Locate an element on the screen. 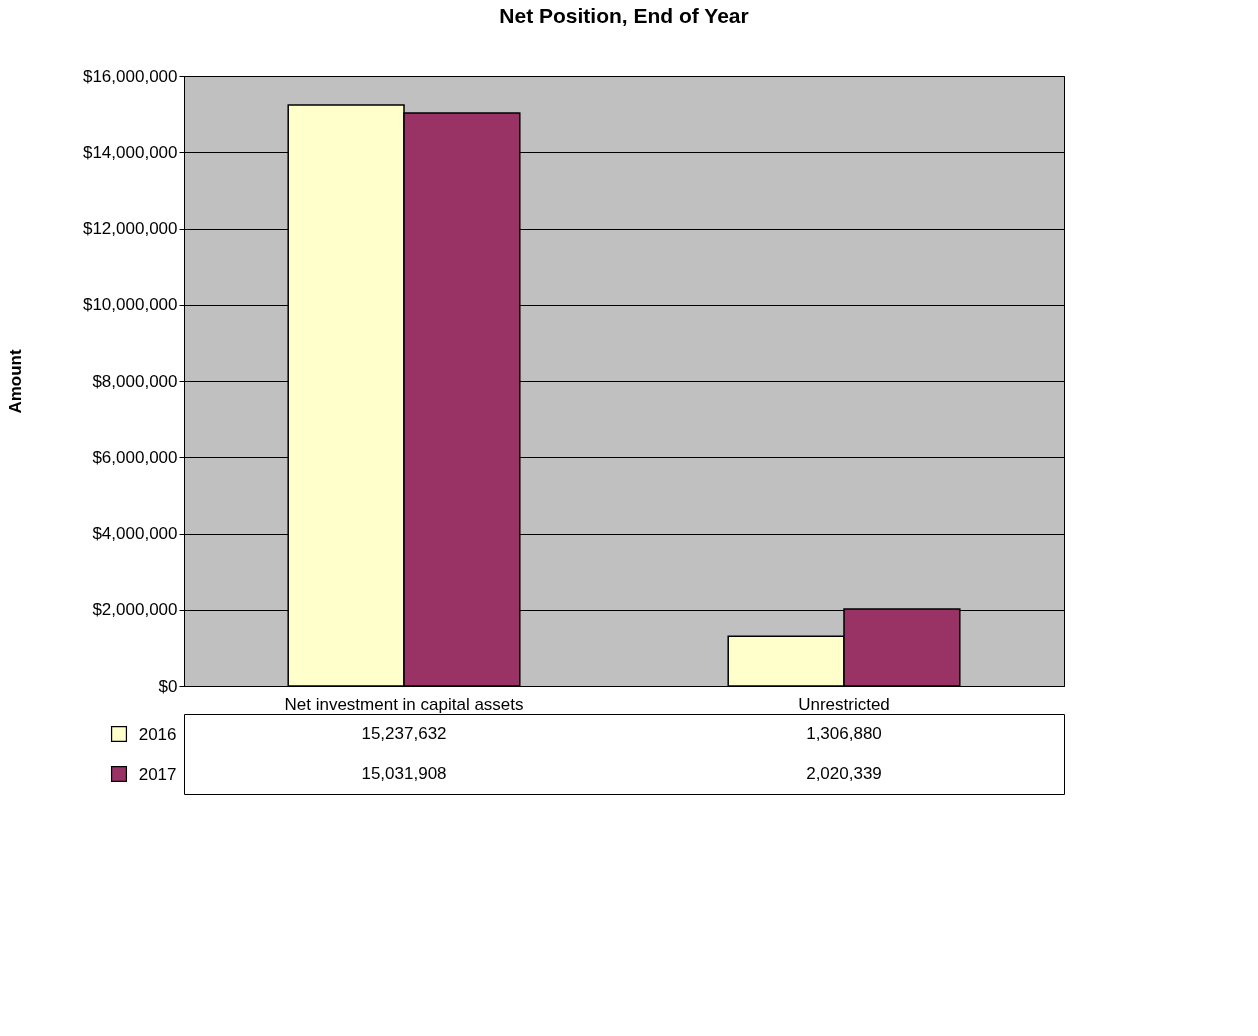 The height and width of the screenshot is (1036, 1258). y-tick-label: $8,000,000 is located at coordinates (135, 381).